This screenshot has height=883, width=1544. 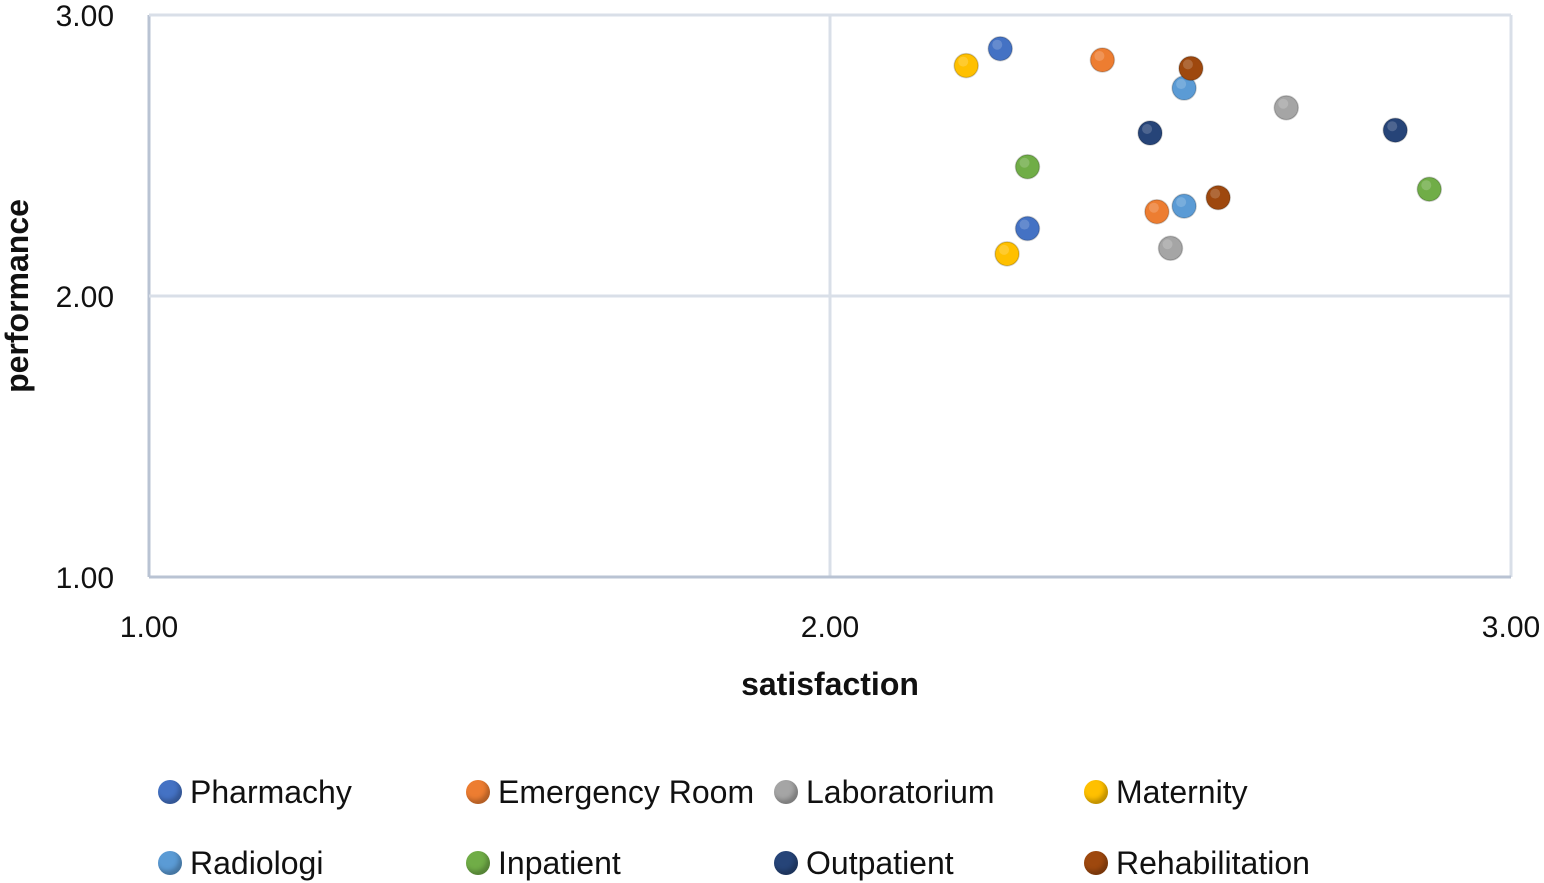 What do you see at coordinates (626, 791) in the screenshot?
I see `legend-label: Emergency Room` at bounding box center [626, 791].